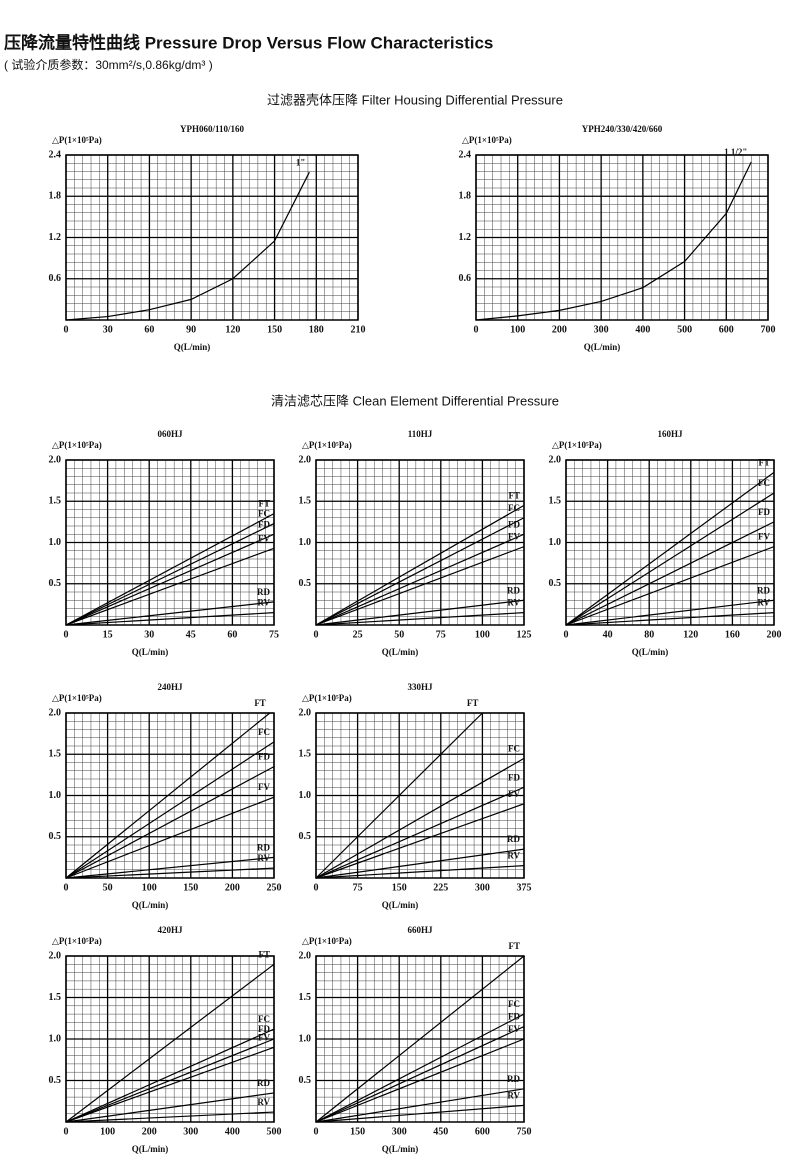  I want to click on y-tick-label: 1.2, so click(465, 237).